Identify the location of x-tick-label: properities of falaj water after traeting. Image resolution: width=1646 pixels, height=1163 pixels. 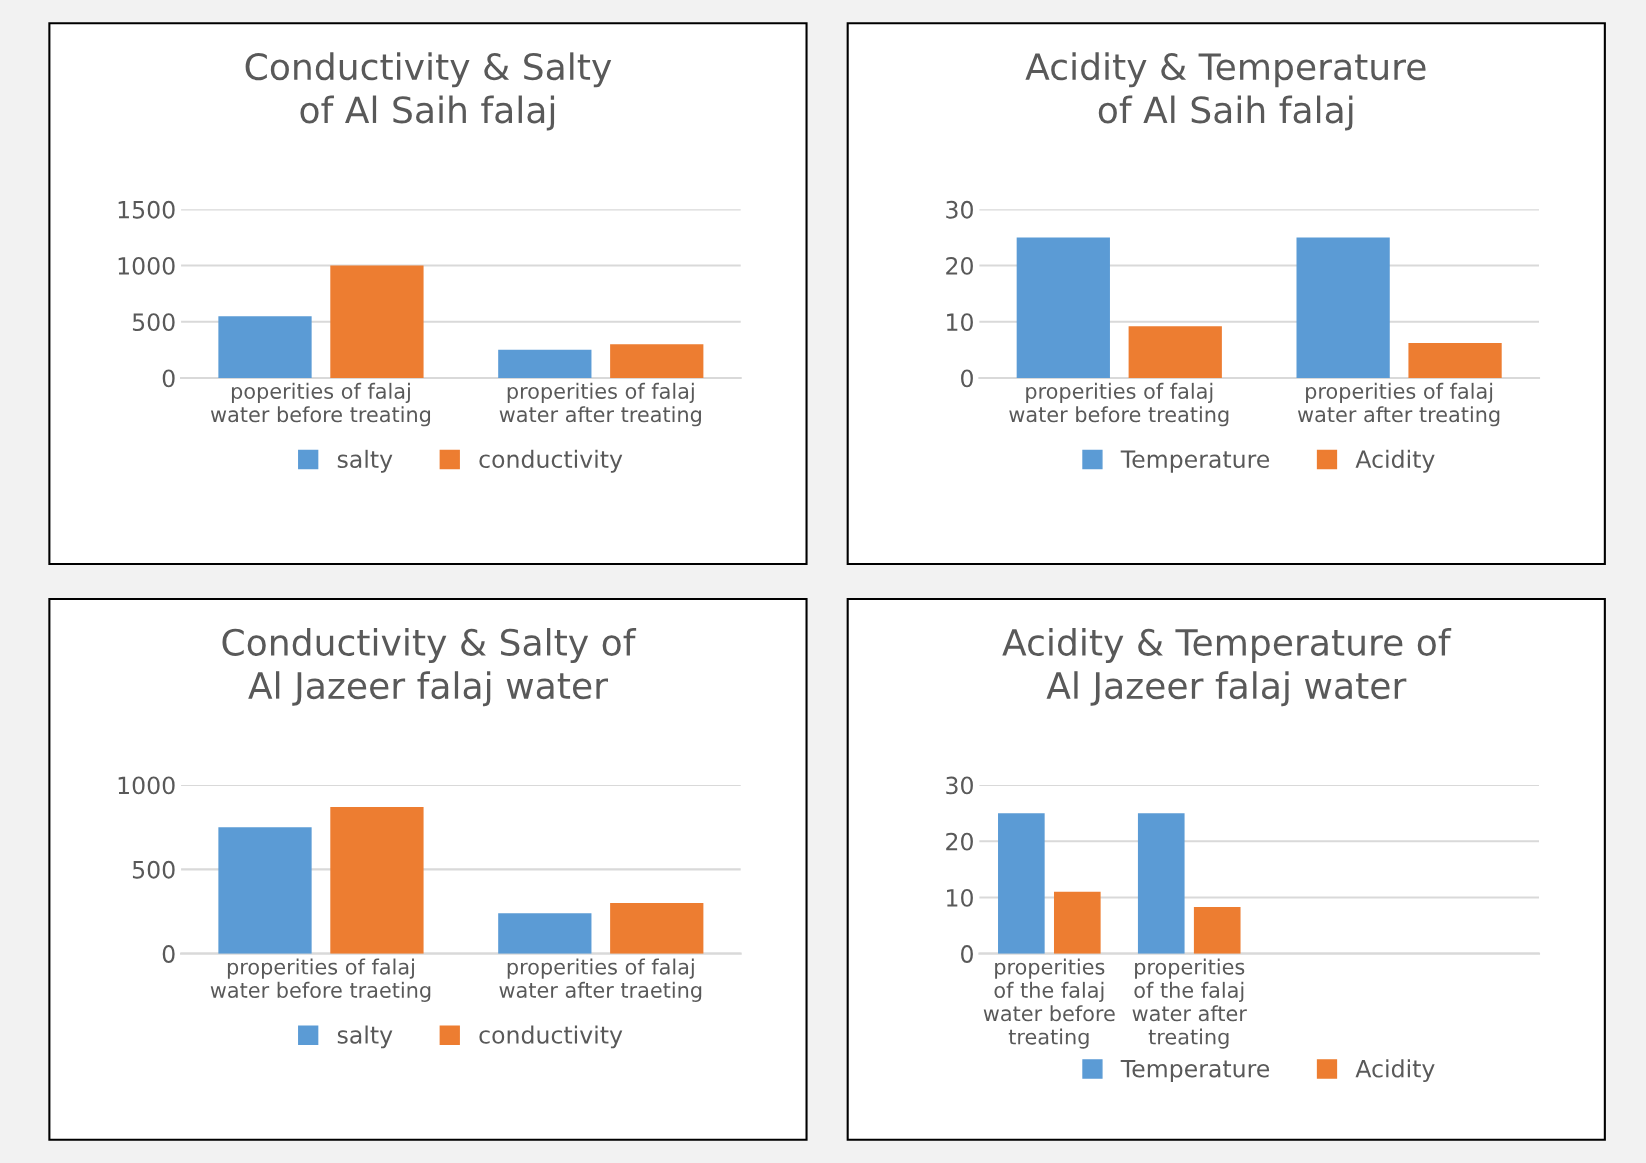
(600, 980).